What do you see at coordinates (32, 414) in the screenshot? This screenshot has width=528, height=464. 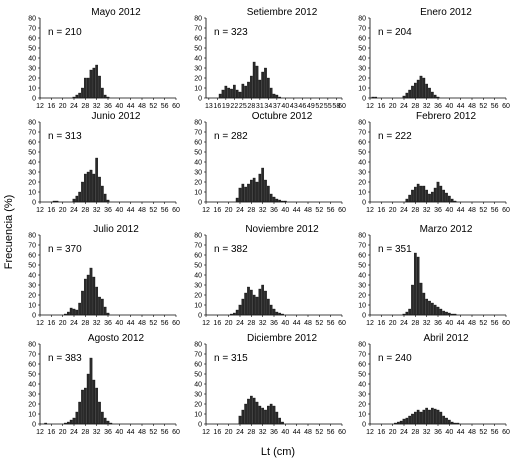 I see `y-tick-label: 10` at bounding box center [32, 414].